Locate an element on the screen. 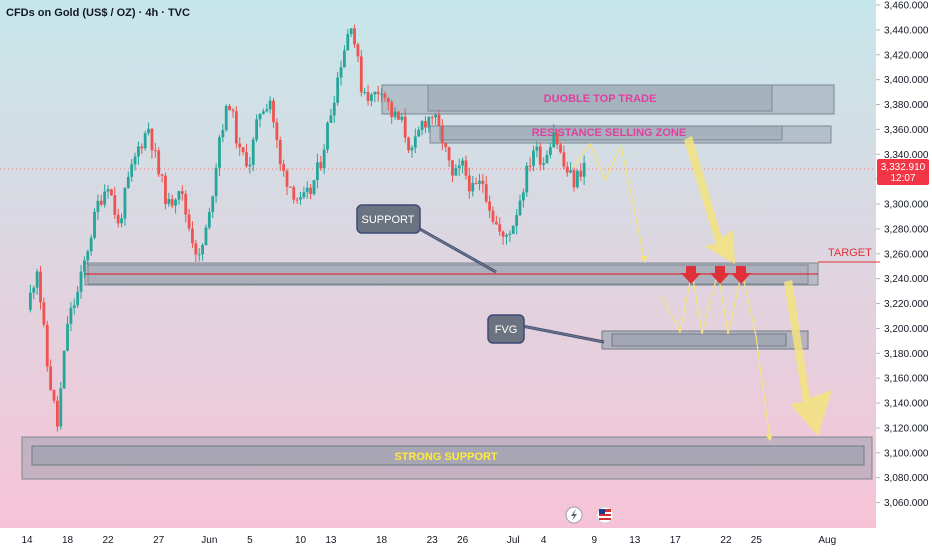 This screenshot has height=555, width=932. resistance-label: RESISTANCE SELLING ZONE is located at coordinates (609, 133).